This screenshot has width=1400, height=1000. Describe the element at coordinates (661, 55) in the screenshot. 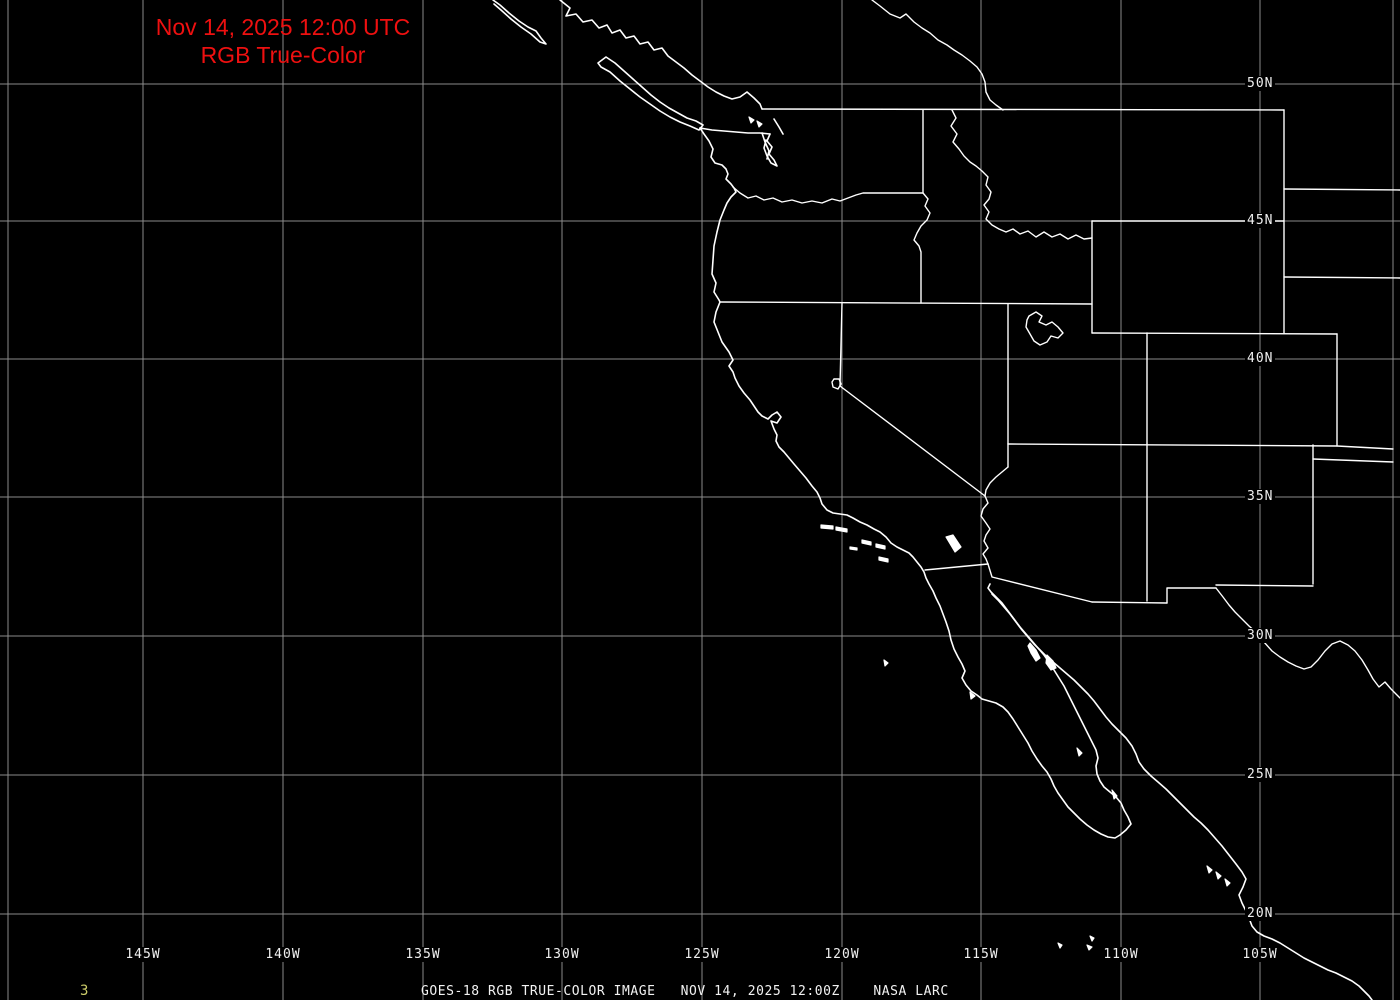

I see `coast-bc-mainland-coast` at that location.